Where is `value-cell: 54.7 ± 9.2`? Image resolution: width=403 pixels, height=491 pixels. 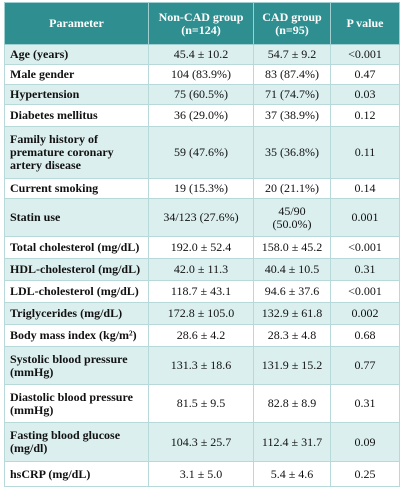 value-cell: 54.7 ± 9.2 is located at coordinates (292, 54).